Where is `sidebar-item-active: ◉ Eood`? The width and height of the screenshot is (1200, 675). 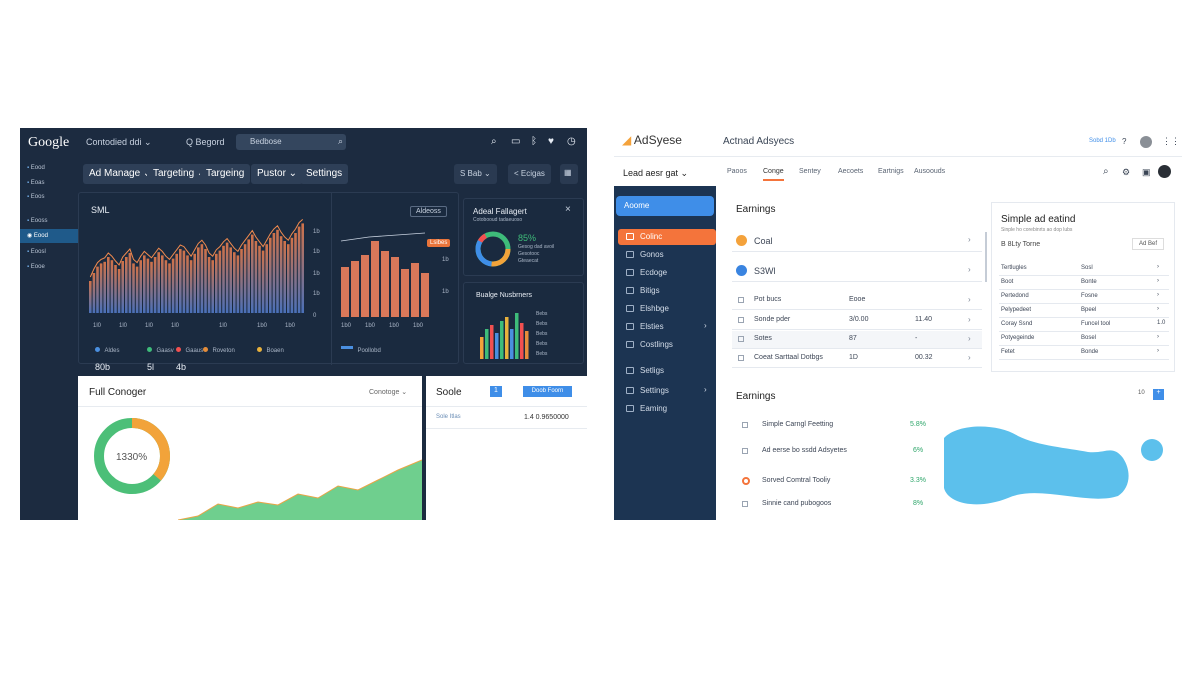 sidebar-item-active: ◉ Eood is located at coordinates (49, 236).